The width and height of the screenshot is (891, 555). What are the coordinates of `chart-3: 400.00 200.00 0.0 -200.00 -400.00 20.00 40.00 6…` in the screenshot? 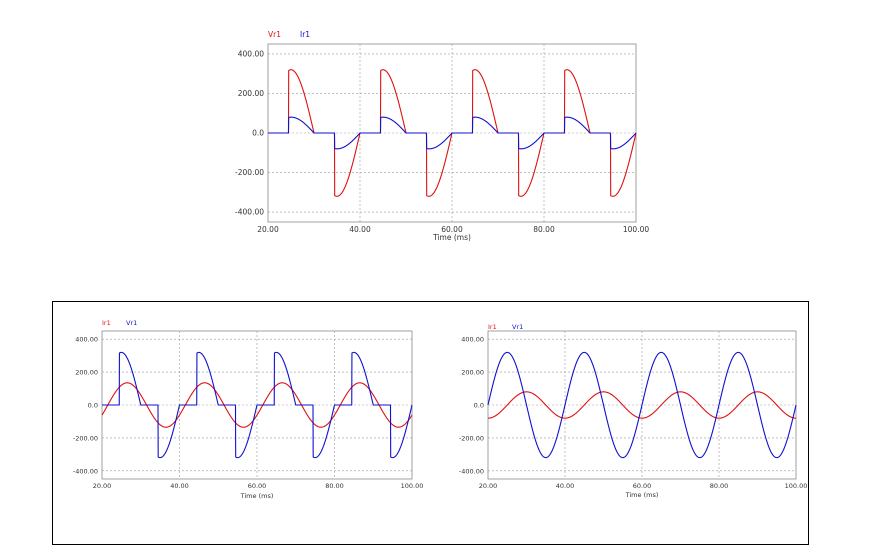 It's located at (633, 411).